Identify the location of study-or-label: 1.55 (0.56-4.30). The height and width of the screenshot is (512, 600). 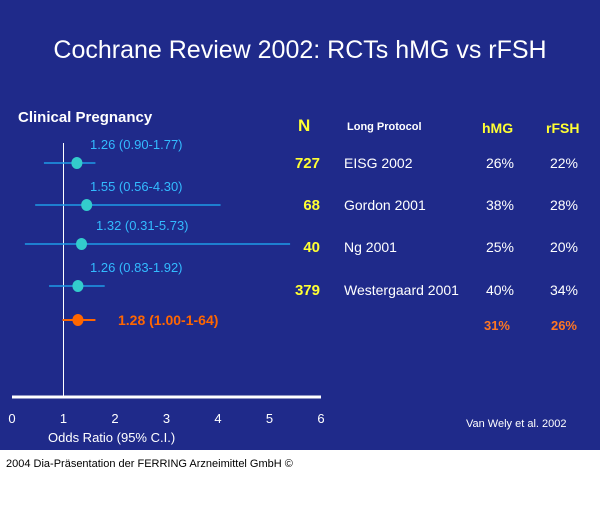
(136, 186).